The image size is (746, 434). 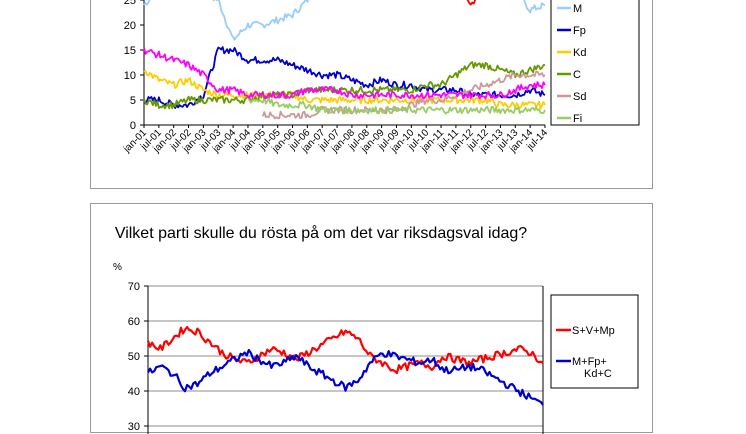 I want to click on legend-label-kd: Kd, so click(x=579, y=53).